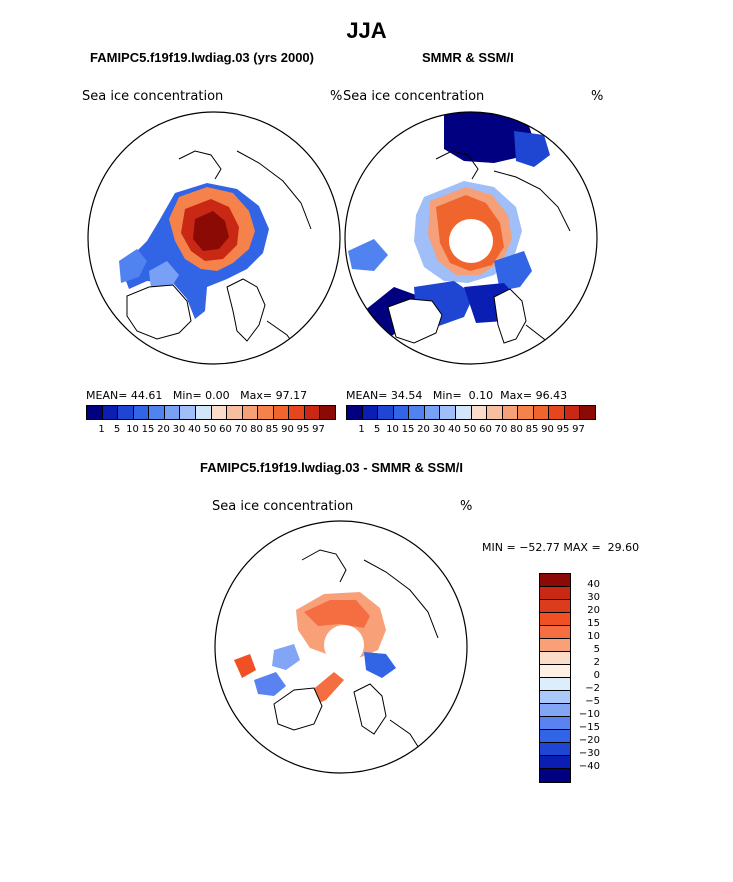 This screenshot has width=733, height=882. Describe the element at coordinates (596, 662) in the screenshot. I see `panel3-colorbar-tick-label: 2` at that location.